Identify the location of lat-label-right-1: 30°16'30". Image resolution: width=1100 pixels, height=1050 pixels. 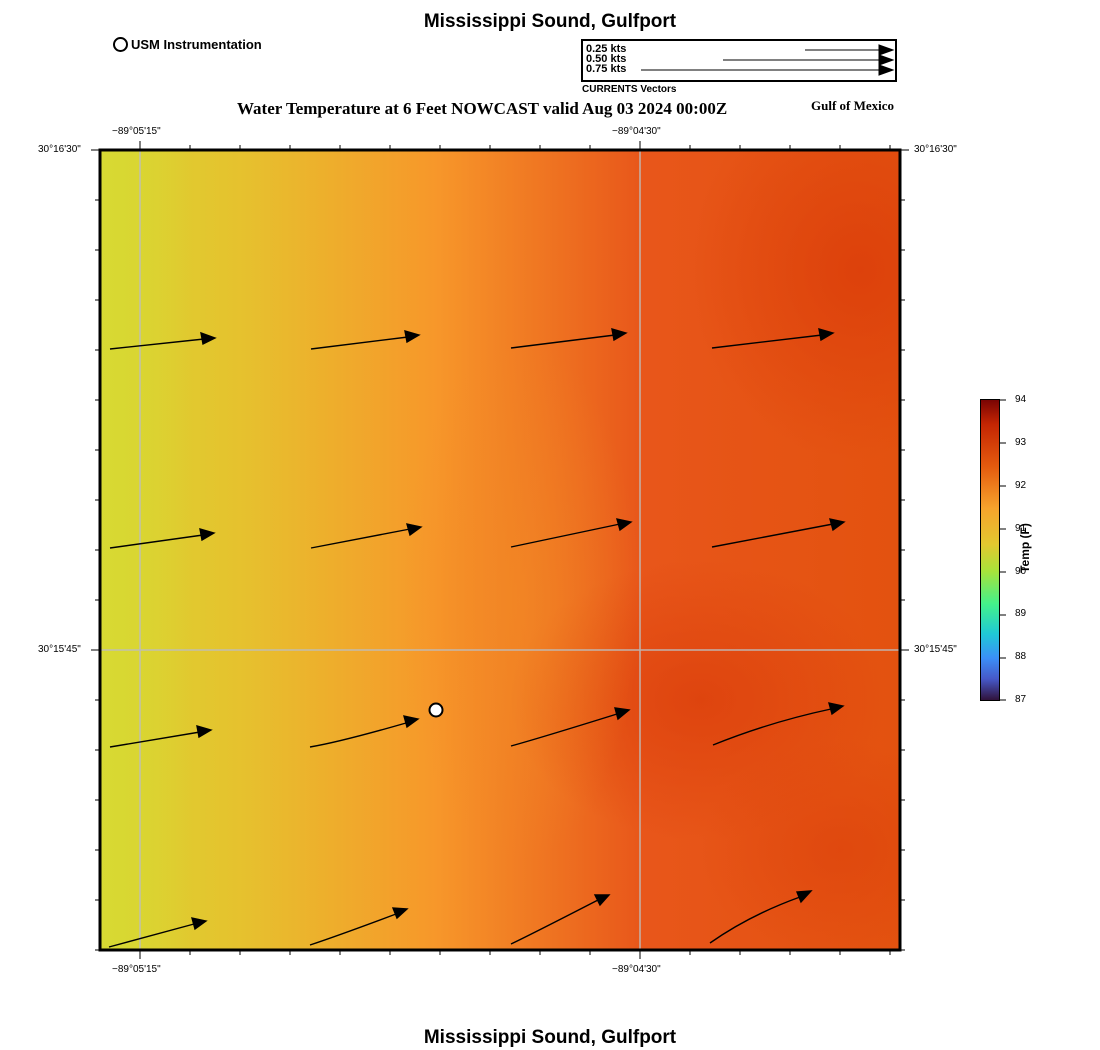
(935, 149).